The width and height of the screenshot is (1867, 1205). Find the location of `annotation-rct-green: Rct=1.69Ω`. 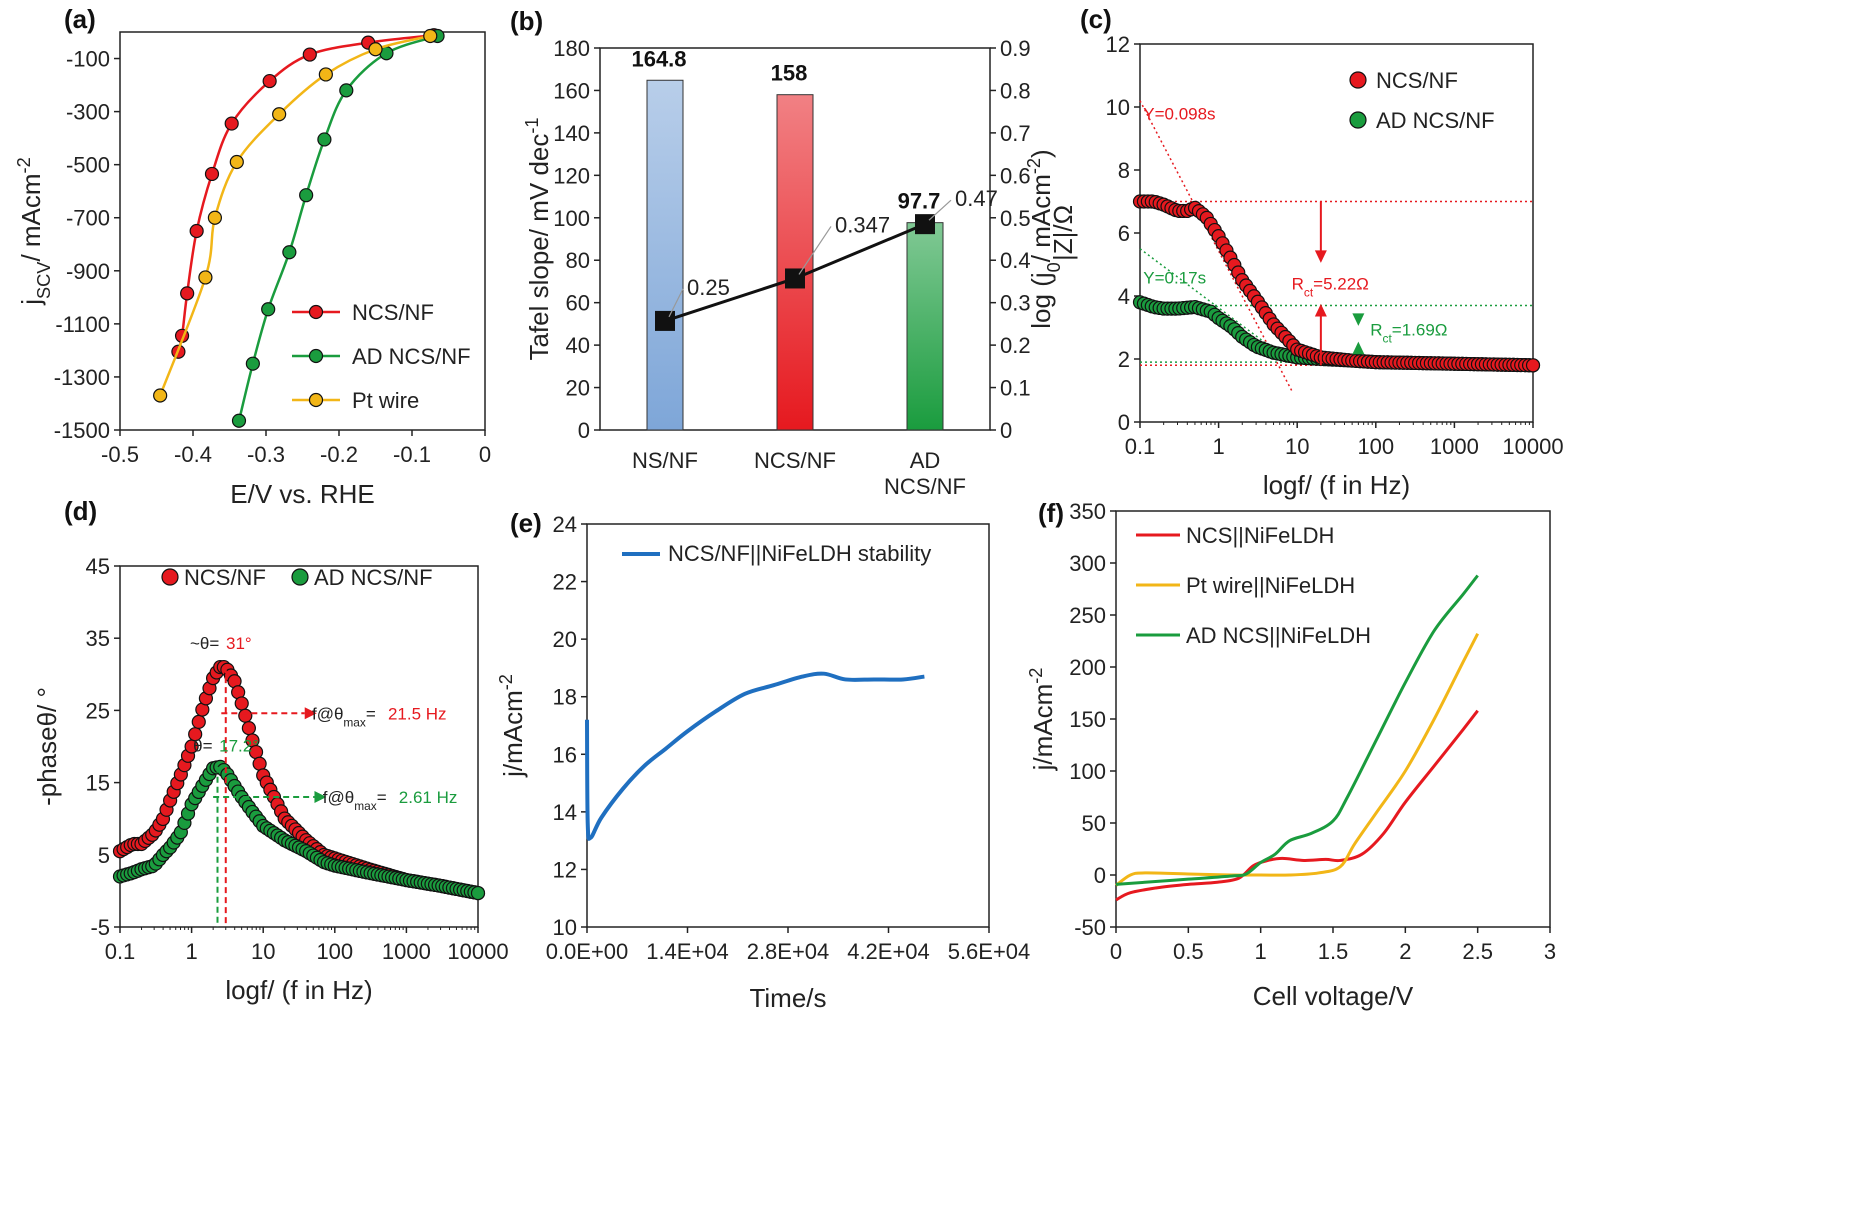

annotation-rct-green: Rct=1.69Ω is located at coordinates (1408, 332).